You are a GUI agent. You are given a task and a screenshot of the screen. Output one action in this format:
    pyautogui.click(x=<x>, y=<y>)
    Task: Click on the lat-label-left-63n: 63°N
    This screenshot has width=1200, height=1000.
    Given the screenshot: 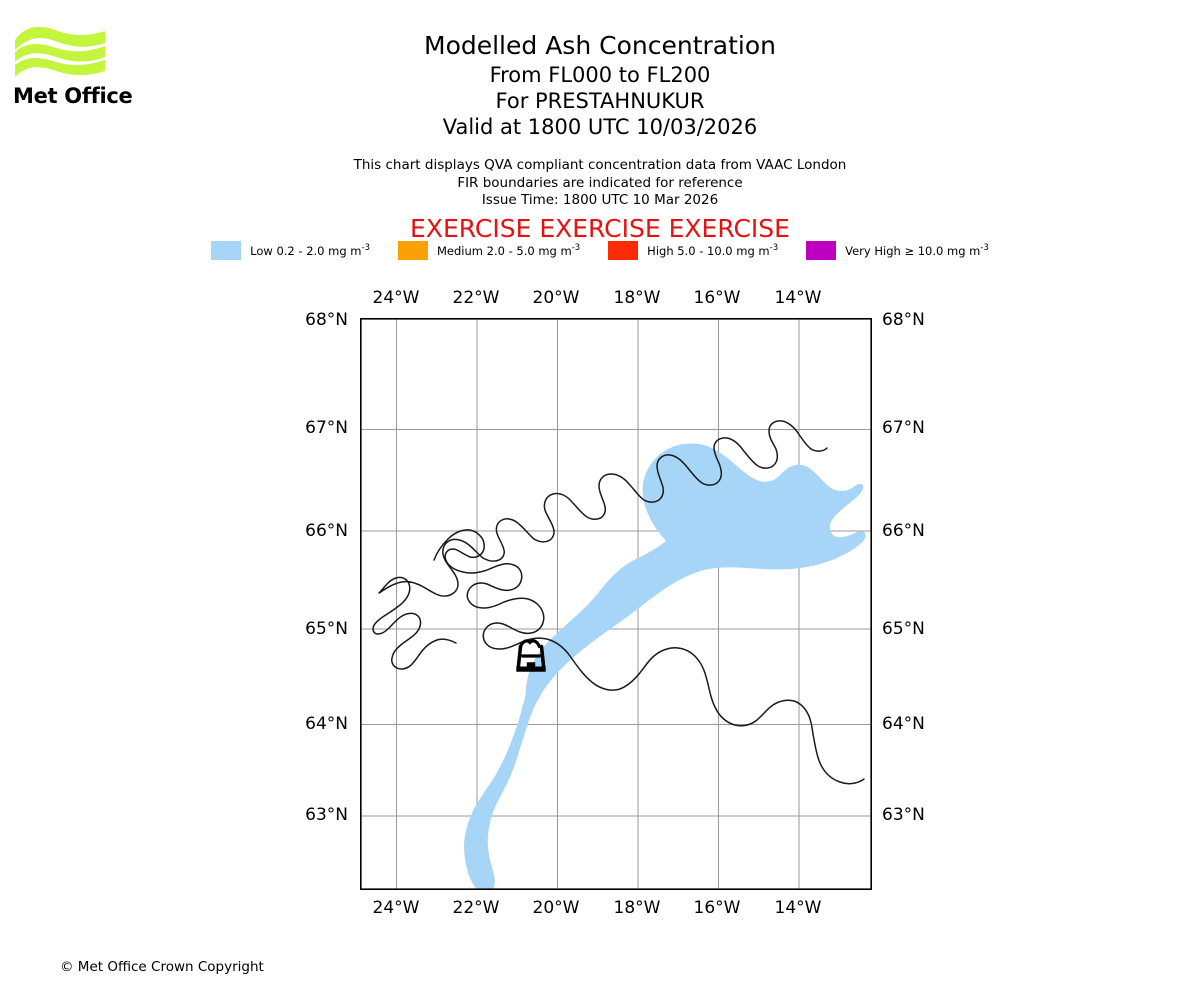 What is the action you would take?
    pyautogui.click(x=326, y=815)
    